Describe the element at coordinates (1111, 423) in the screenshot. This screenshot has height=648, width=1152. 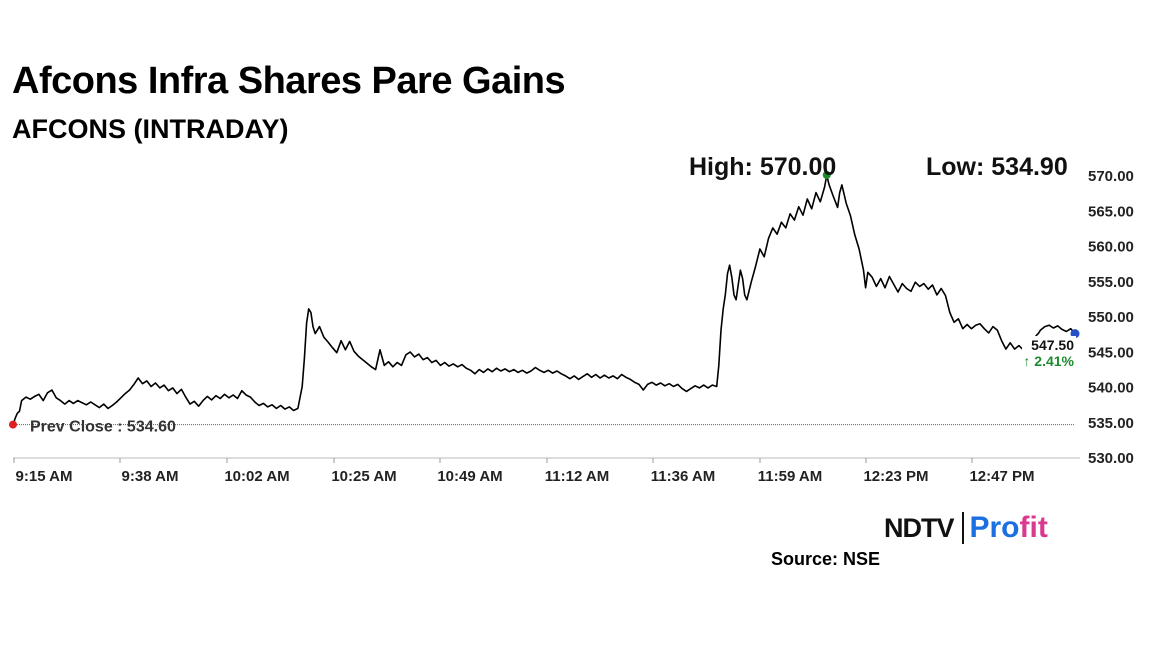
I see `y-tick-label: 535.00` at that location.